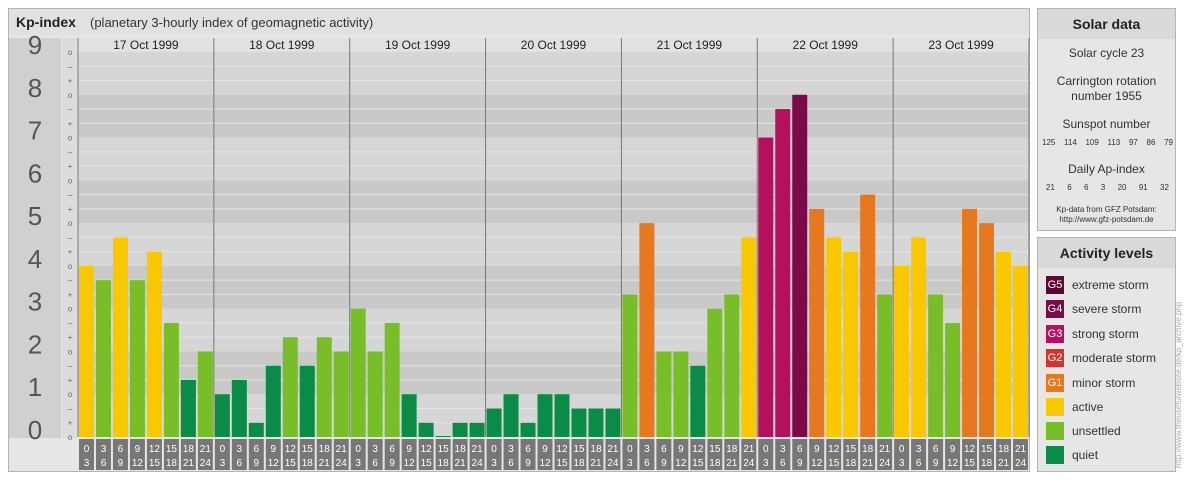 The height and width of the screenshot is (480, 1184). What do you see at coordinates (1070, 142) in the screenshot?
I see `sunspot-value: 114` at bounding box center [1070, 142].